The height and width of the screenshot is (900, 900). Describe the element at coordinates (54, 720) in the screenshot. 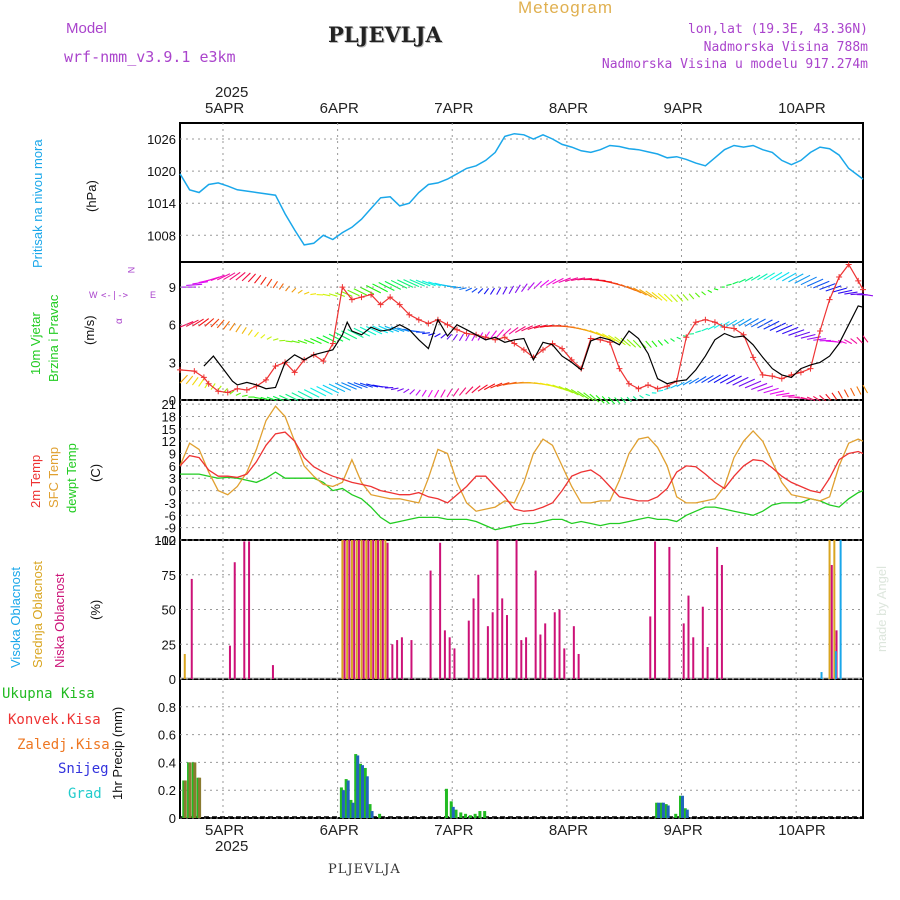

I see `legend-conv-precip: Konvek.Kisa` at that location.